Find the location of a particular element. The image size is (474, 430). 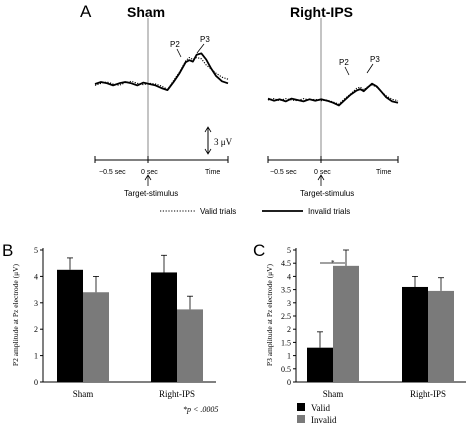

c-bar-valid-right-ips is located at coordinates (415, 334).